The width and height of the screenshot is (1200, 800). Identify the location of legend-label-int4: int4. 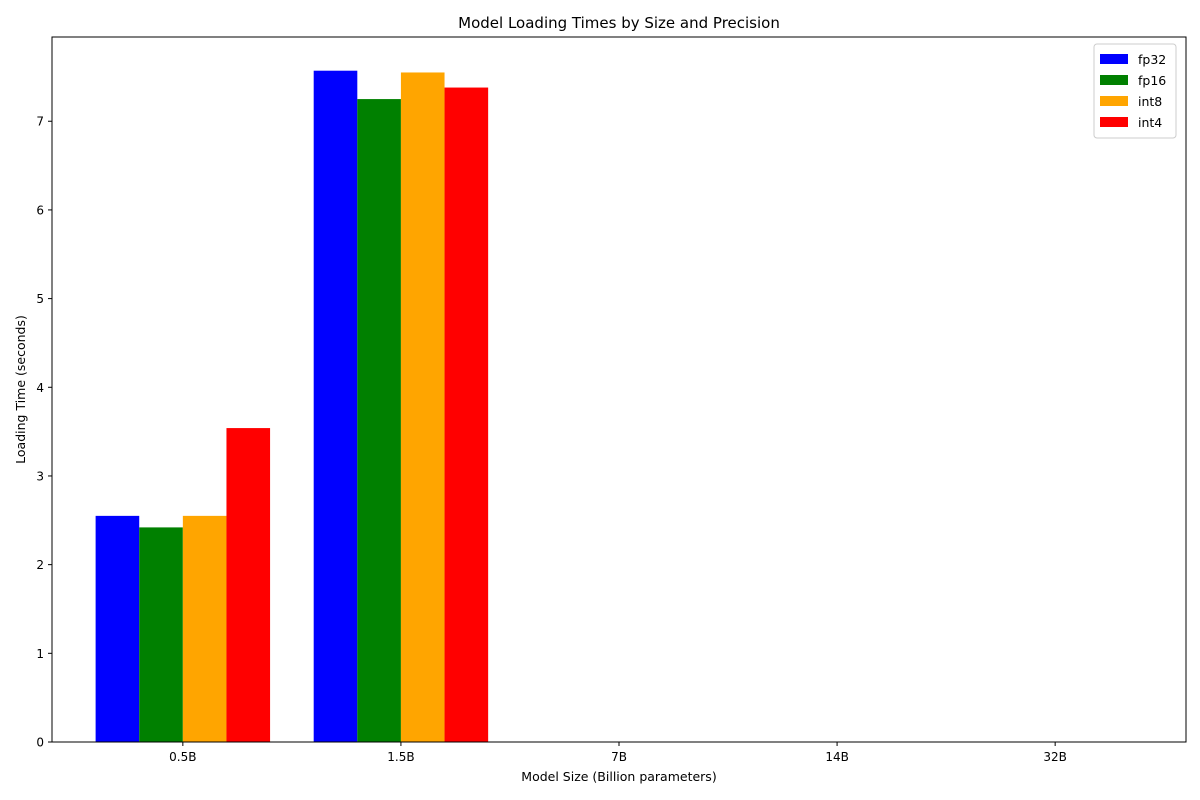
(1150, 122).